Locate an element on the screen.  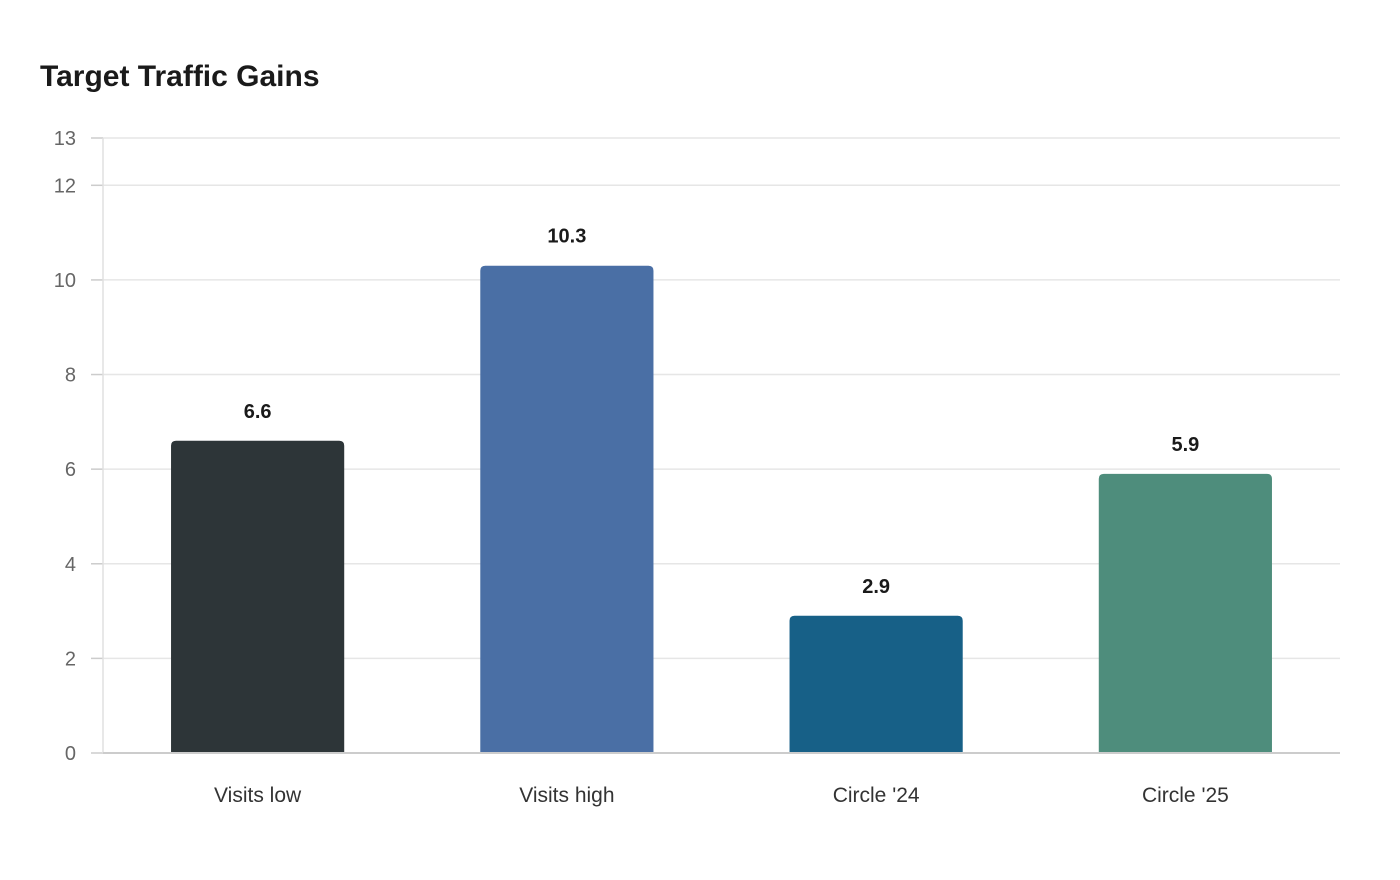
bar-value-label: 5.9 is located at coordinates (1185, 445).